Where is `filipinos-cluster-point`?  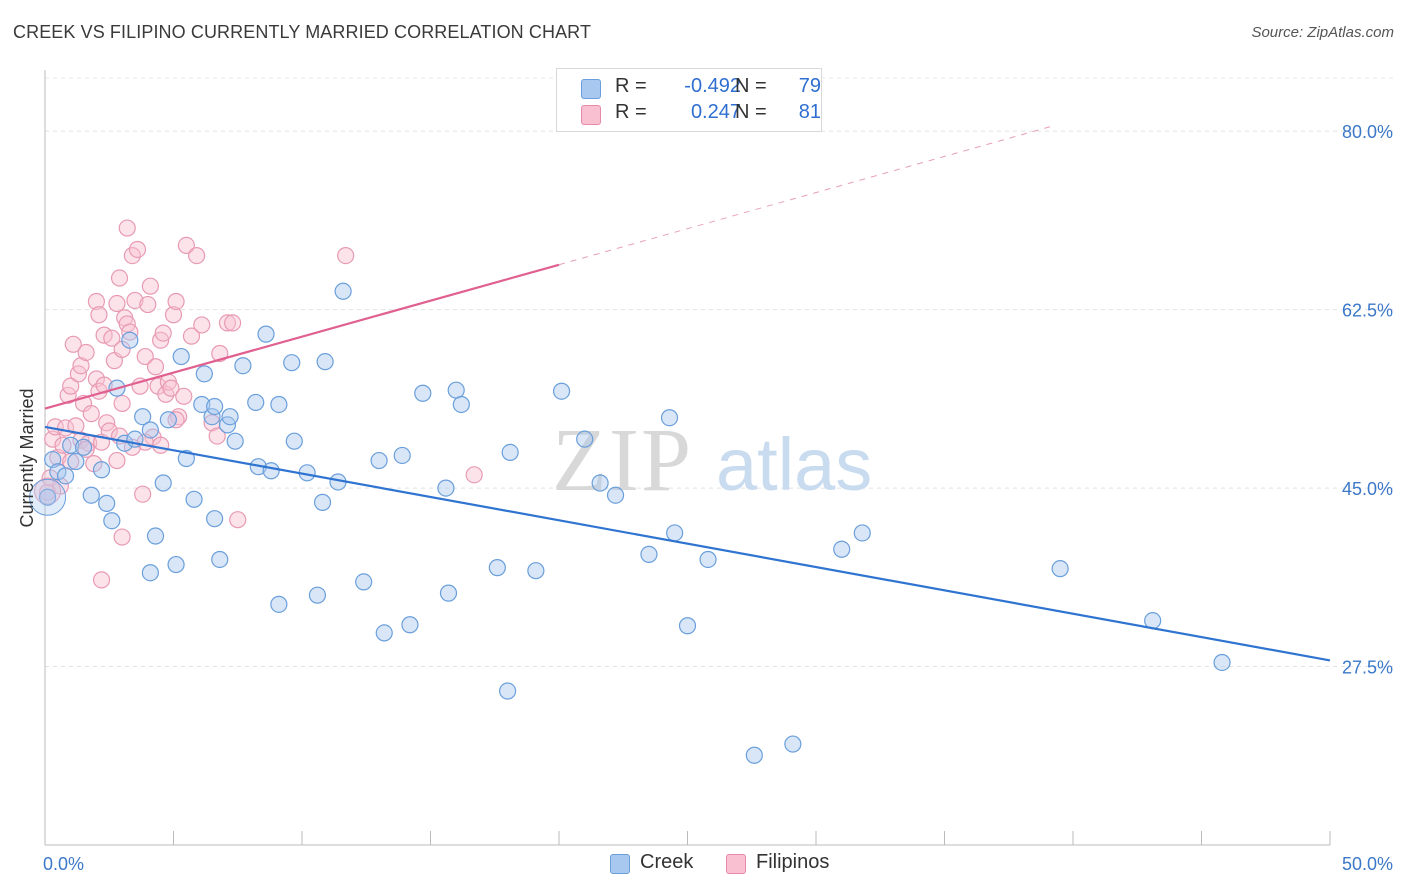 filipinos-cluster-point is located at coordinates (48, 491).